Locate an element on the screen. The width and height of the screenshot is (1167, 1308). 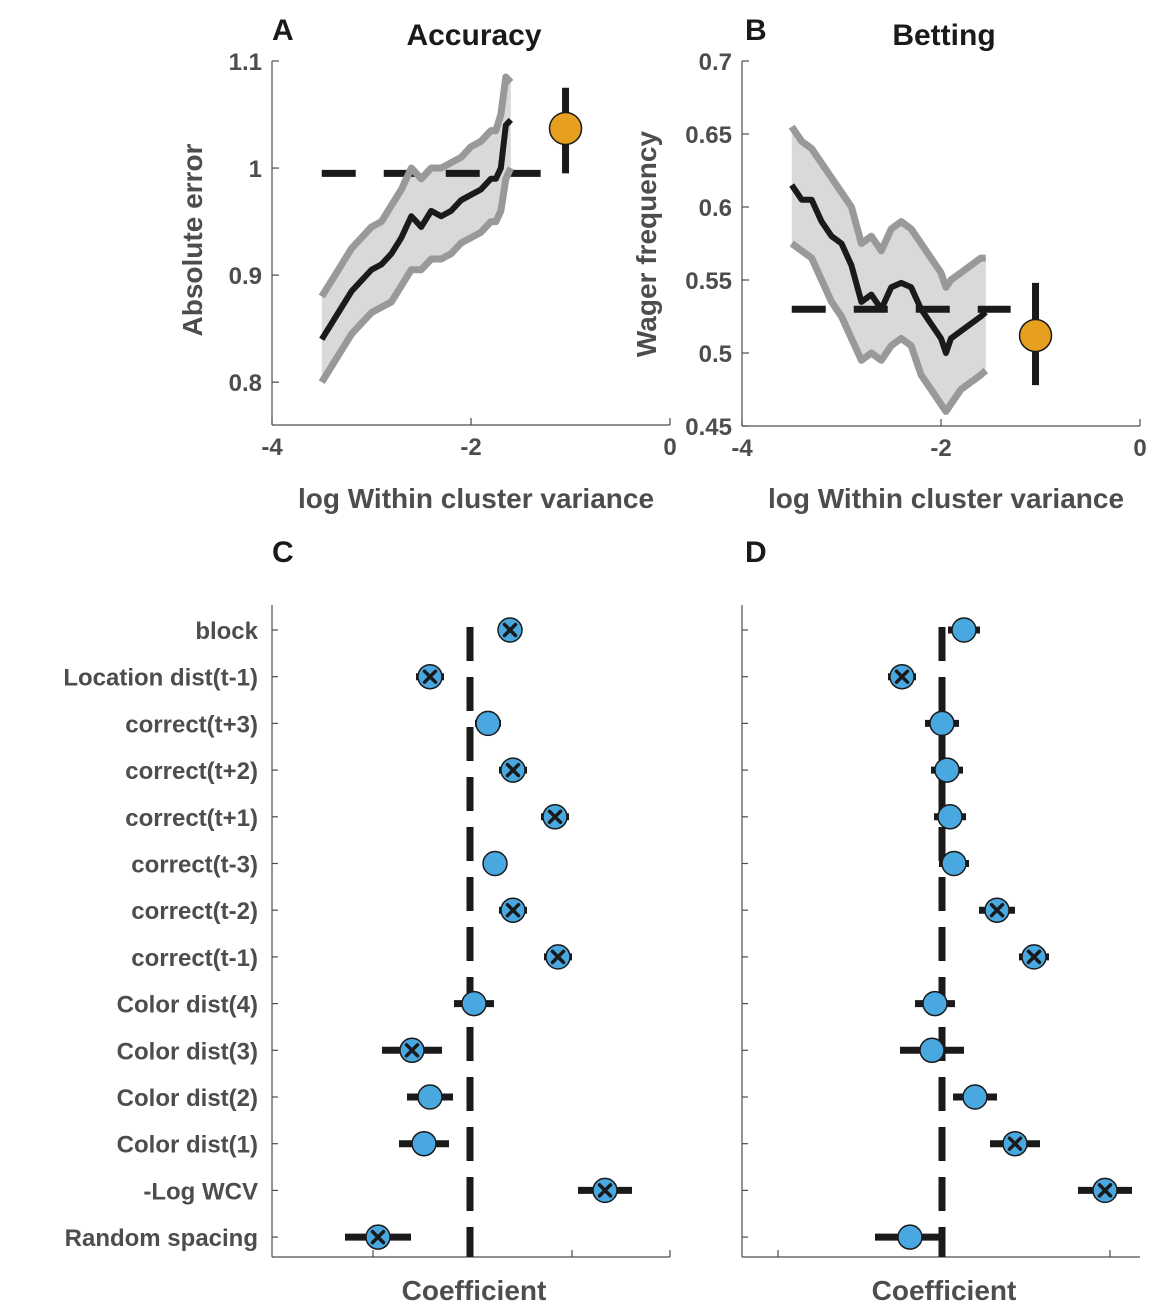
panel-a-y-tick-label: 0.8 is located at coordinates (245, 383).